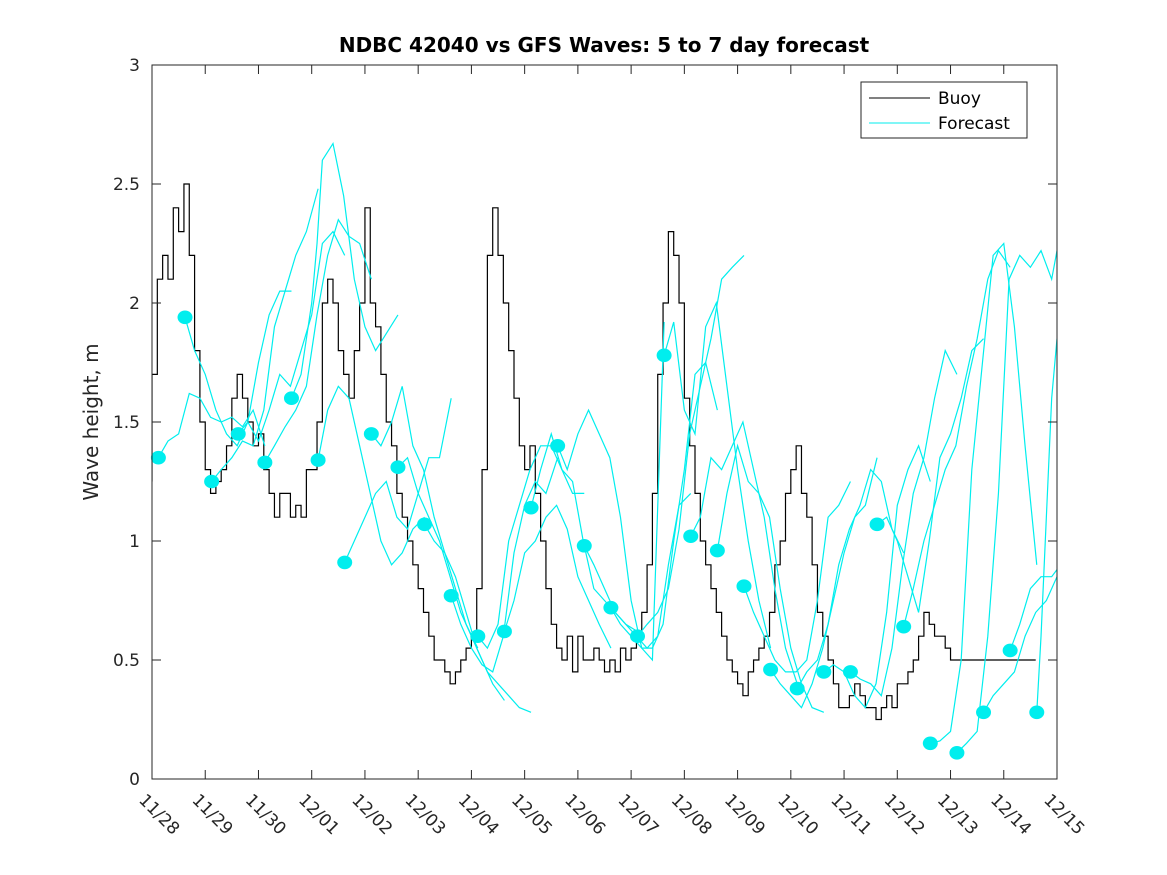  I want to click on y-tick-label: 2.5, so click(126, 185).